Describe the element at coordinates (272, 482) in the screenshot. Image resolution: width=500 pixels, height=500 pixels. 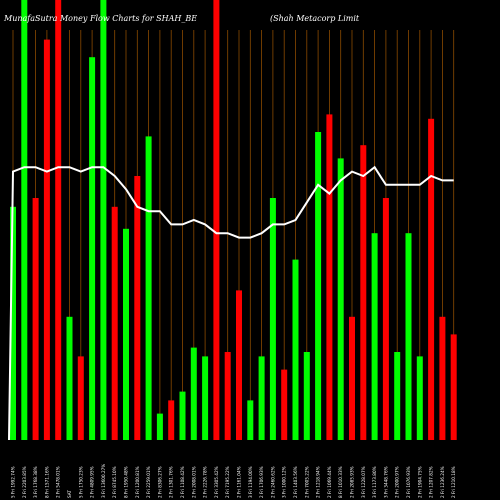
I see `x-tick-label: 2 Fri 2460.62%` at that location.